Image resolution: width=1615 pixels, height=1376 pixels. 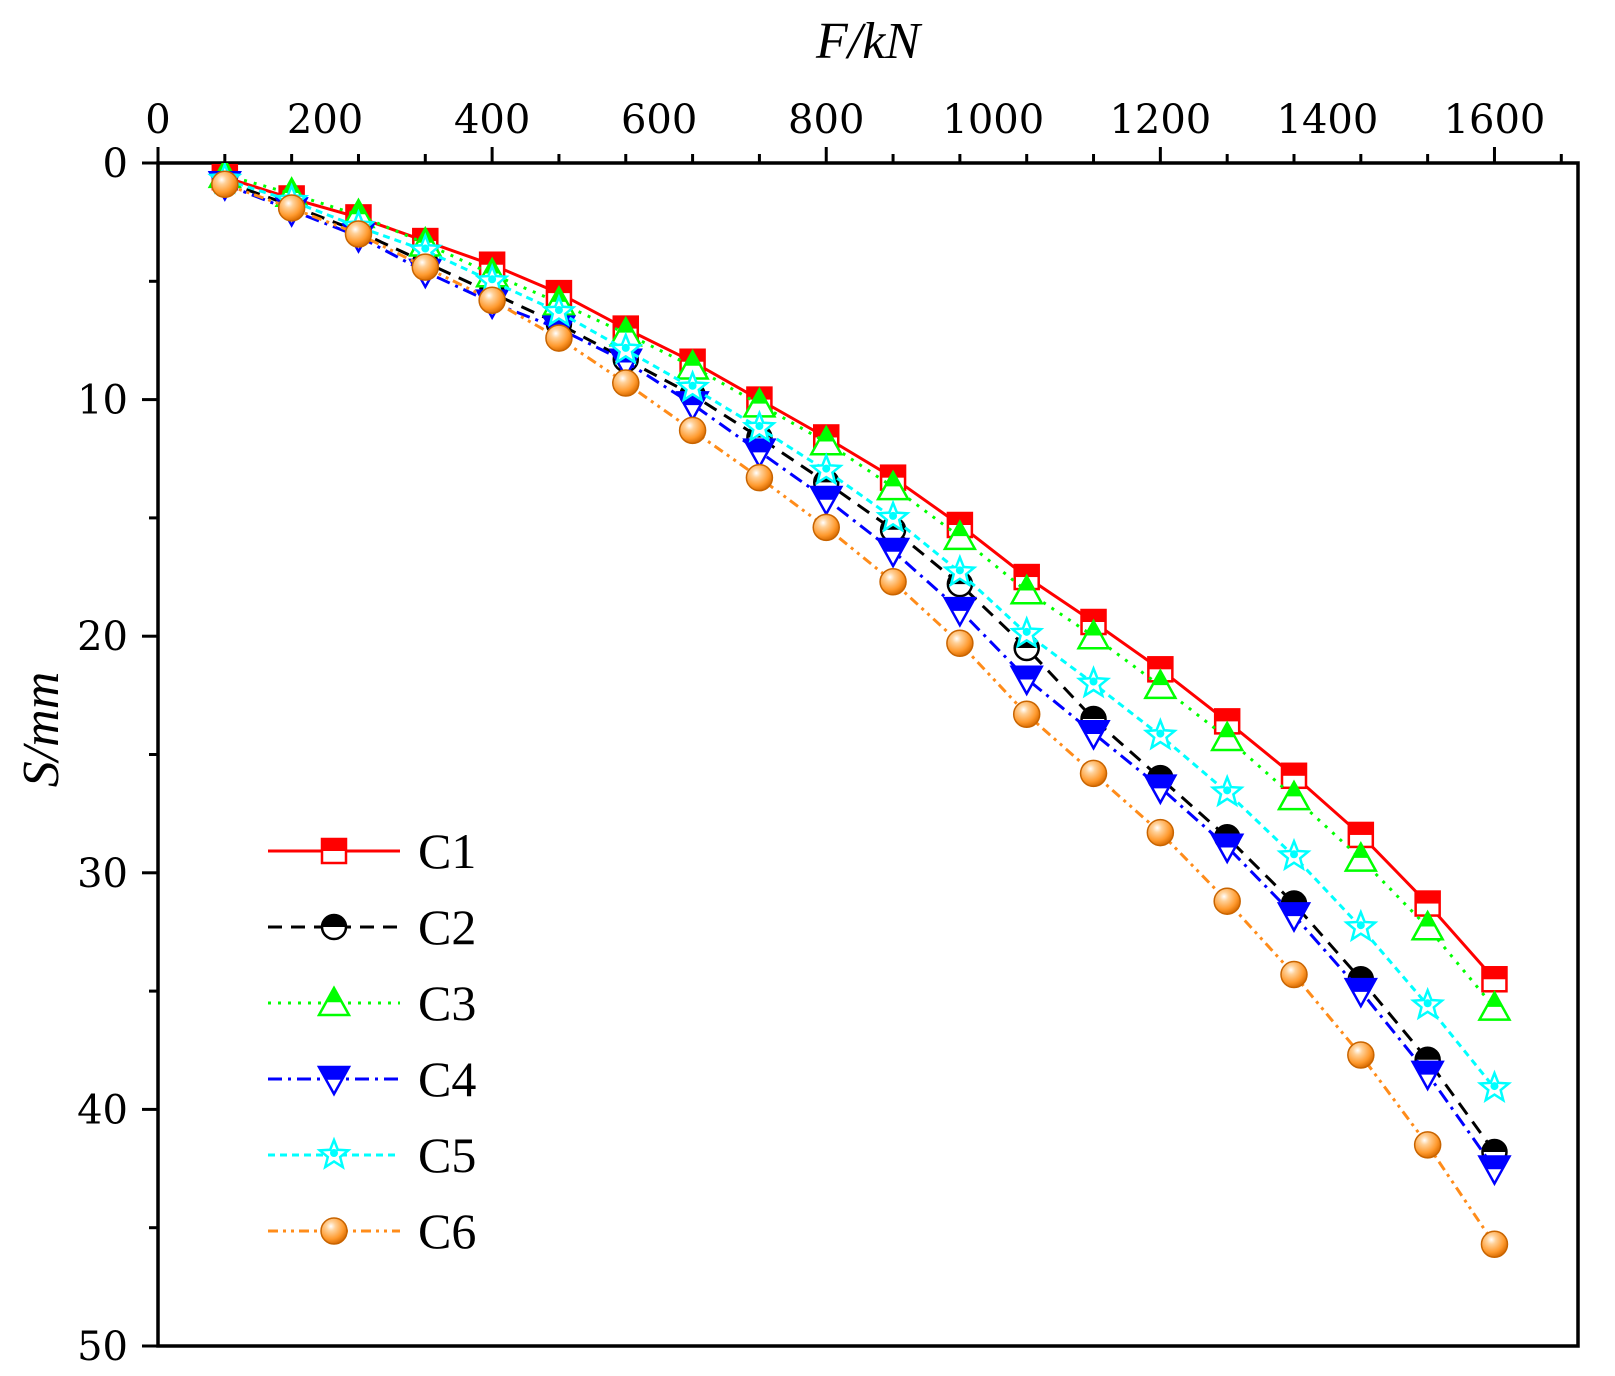 I want to click on legend-label-C6: C6, so click(x=447, y=1231).